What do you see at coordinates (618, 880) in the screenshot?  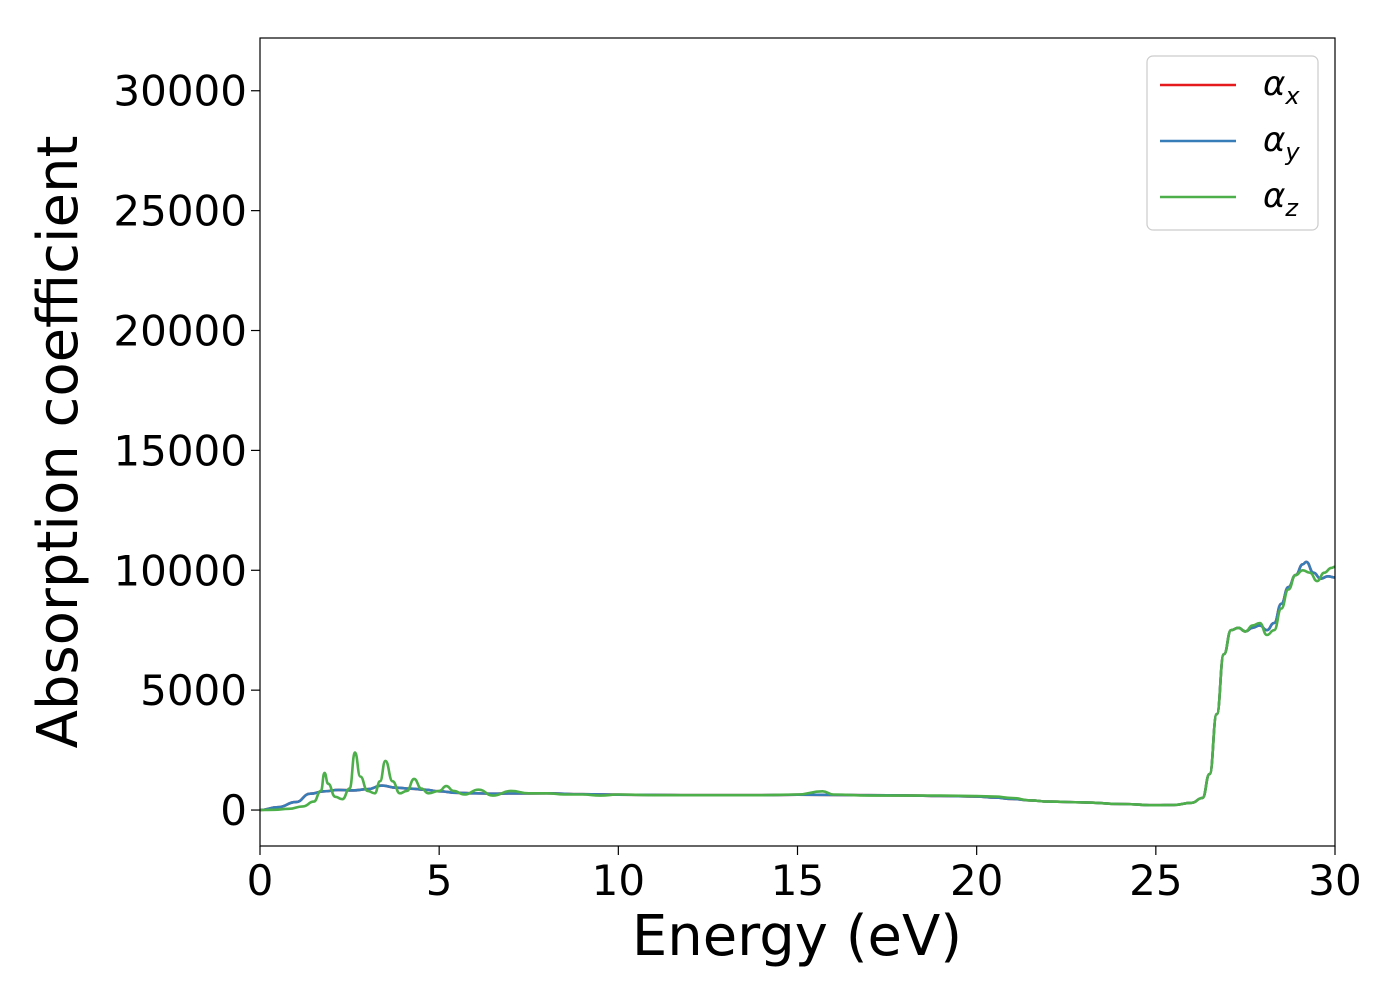 I see `x-tick-label: 10` at bounding box center [618, 880].